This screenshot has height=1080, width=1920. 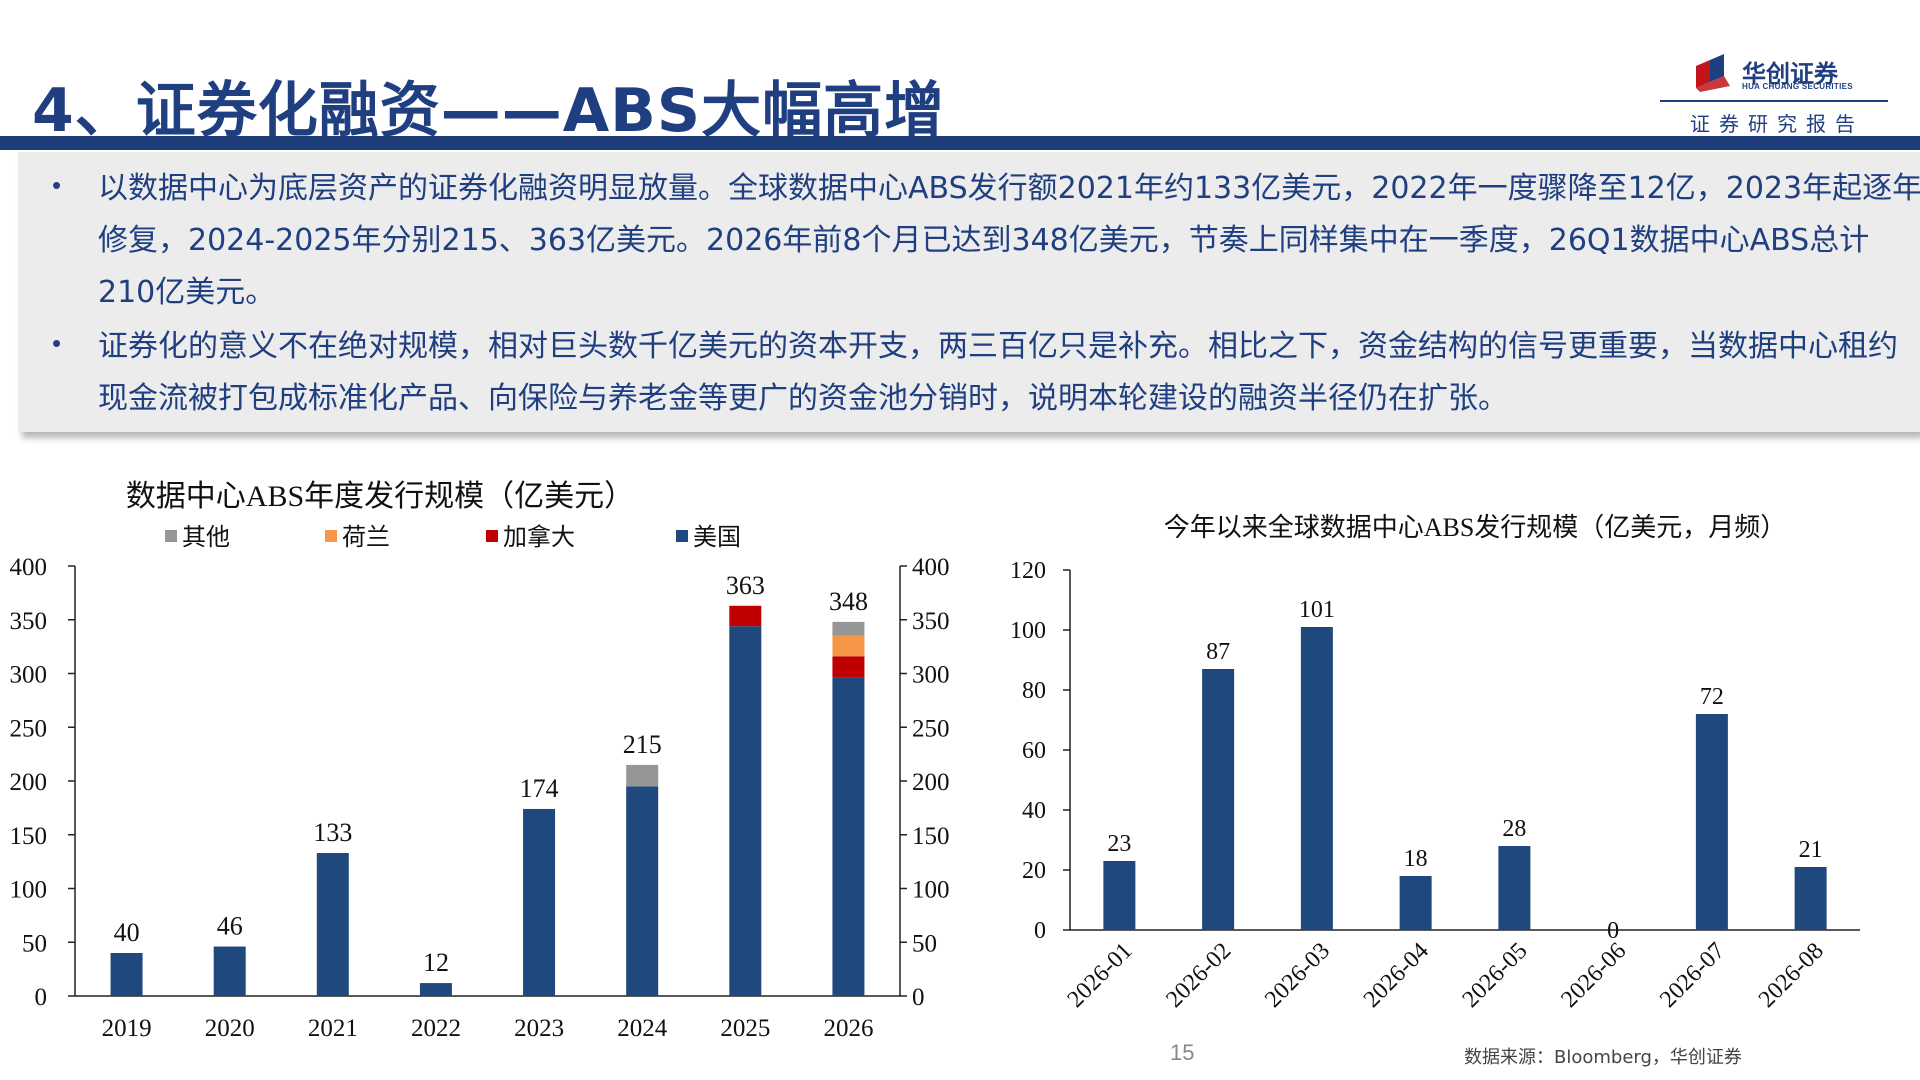 I want to click on y-tick-label-right: 150, so click(x=931, y=836).